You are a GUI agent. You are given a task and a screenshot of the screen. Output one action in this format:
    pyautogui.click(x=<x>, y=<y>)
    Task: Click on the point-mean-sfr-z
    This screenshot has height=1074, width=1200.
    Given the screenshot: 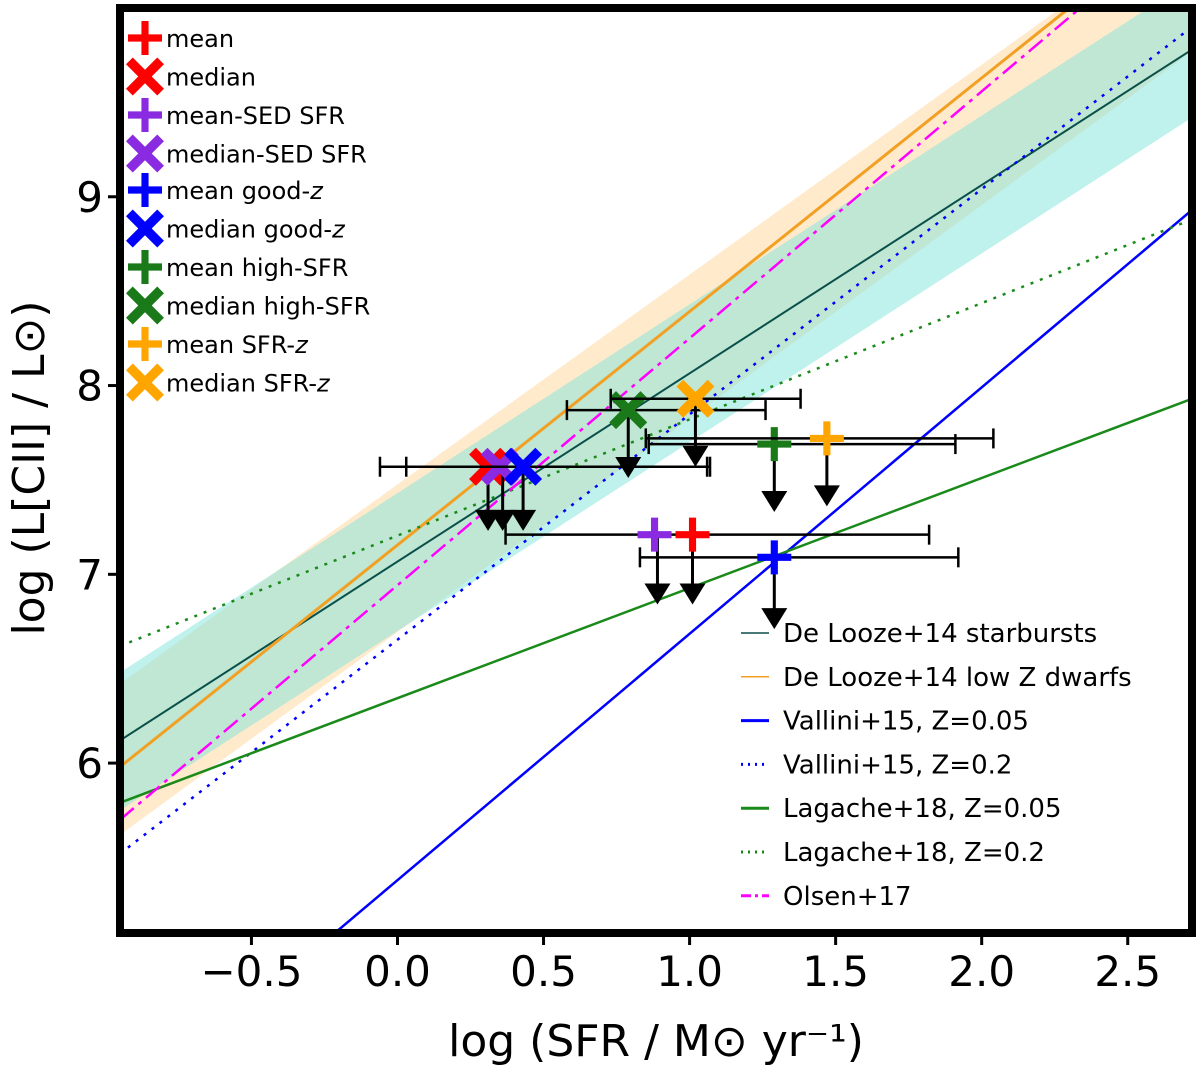 What is the action you would take?
    pyautogui.click(x=819, y=464)
    